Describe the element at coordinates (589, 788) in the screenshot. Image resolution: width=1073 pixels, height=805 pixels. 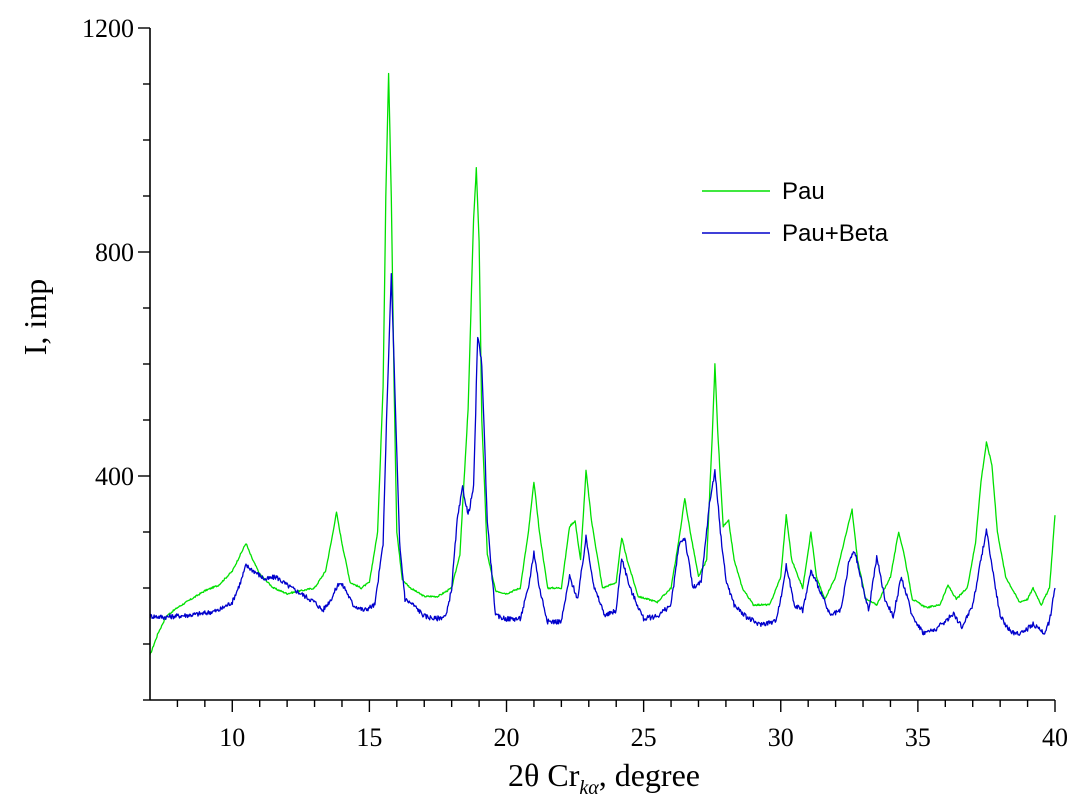
I see `x-axis-title-subscript: kα` at that location.